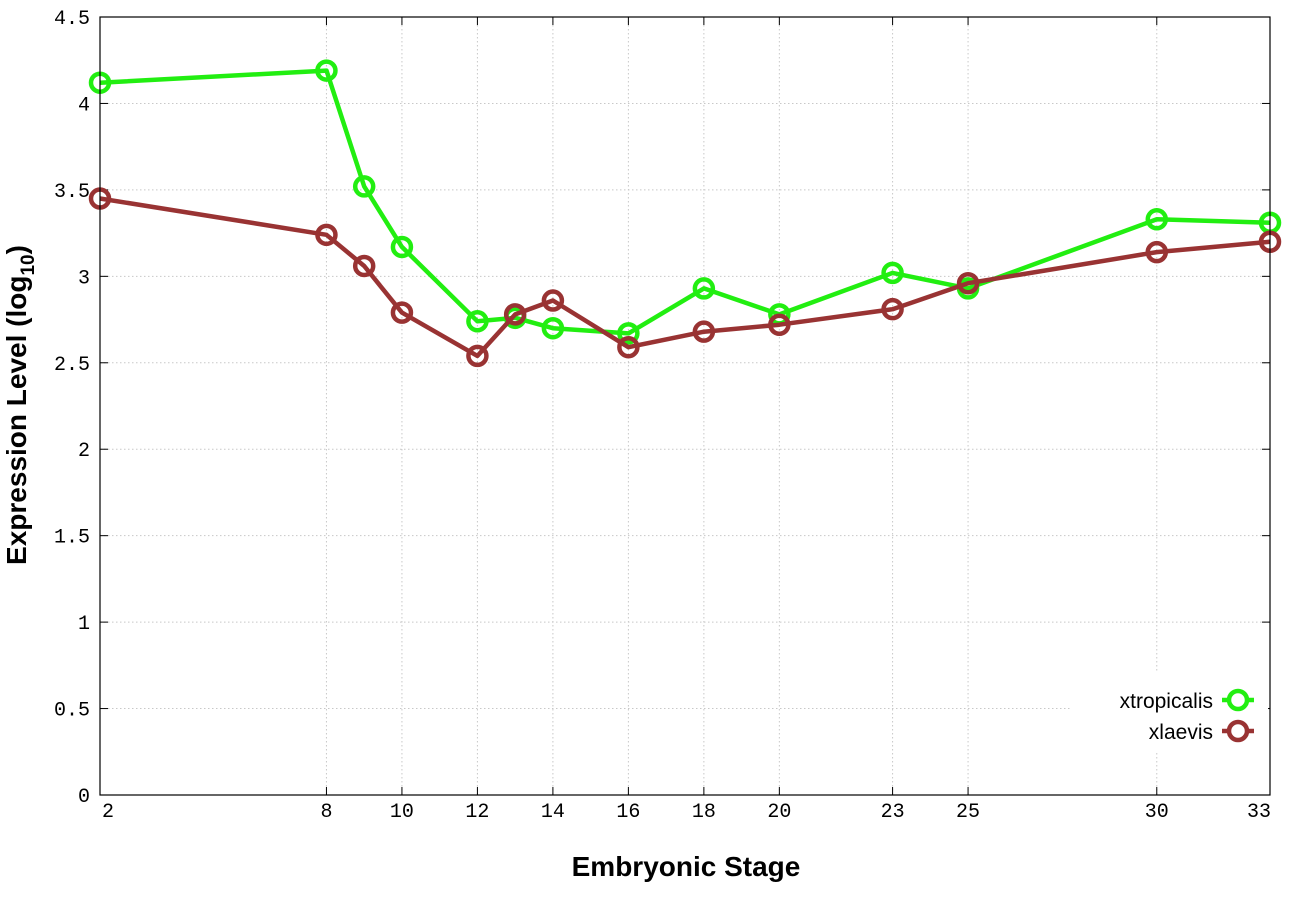 This screenshot has height=907, width=1296. I want to click on legend-marker-xlaevis, so click(1238, 731).